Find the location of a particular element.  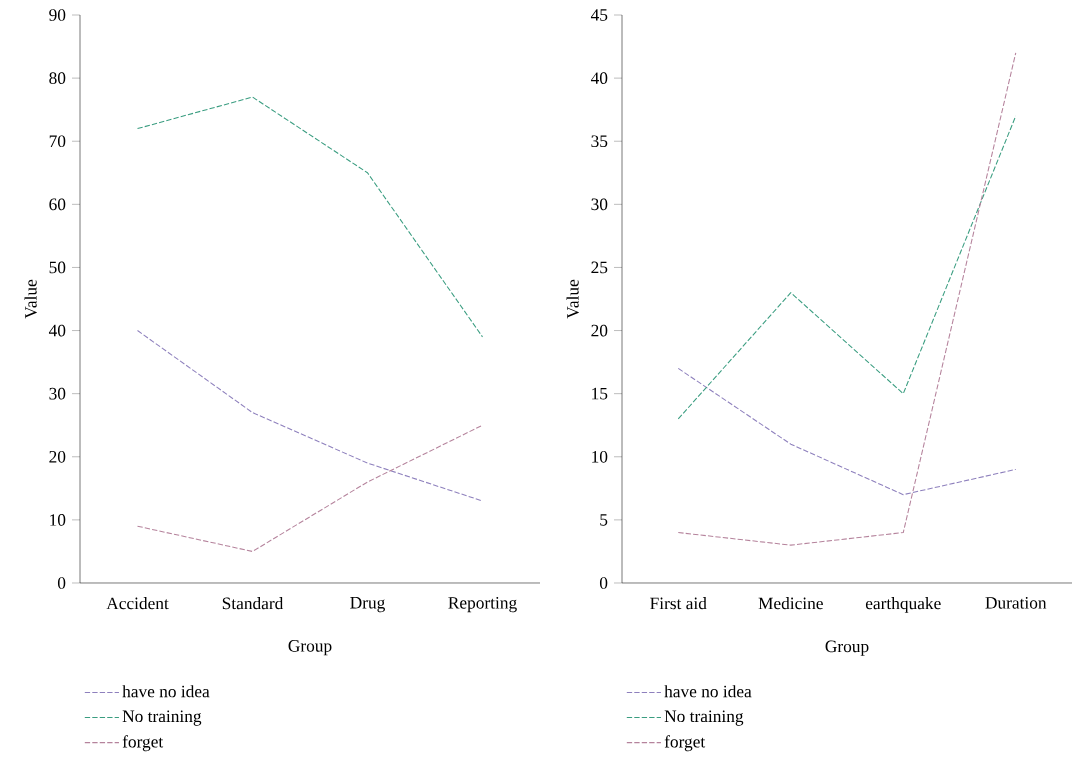

x-tick-label: Duration is located at coordinates (1016, 603).